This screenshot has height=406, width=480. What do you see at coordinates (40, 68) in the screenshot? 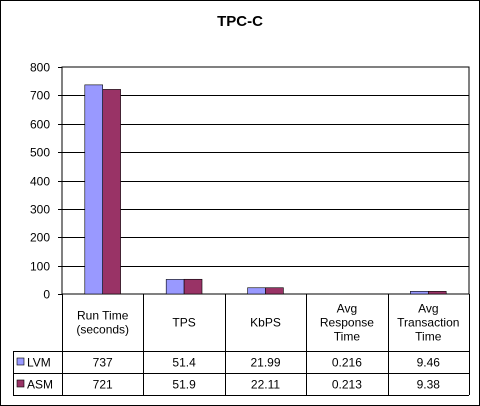
I see `y-tick-label: 800` at bounding box center [40, 68].